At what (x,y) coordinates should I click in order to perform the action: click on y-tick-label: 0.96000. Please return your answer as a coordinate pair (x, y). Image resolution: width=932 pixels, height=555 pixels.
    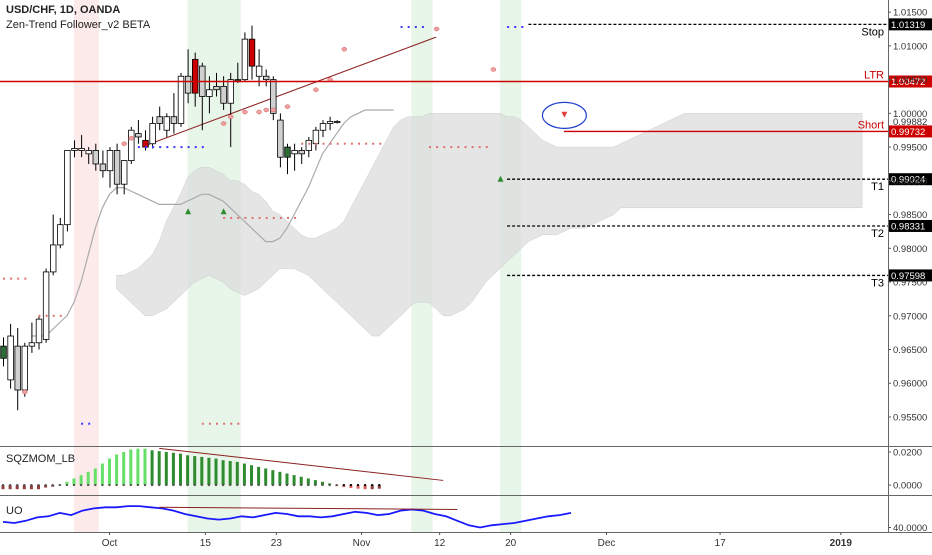
    Looking at the image, I should click on (910, 384).